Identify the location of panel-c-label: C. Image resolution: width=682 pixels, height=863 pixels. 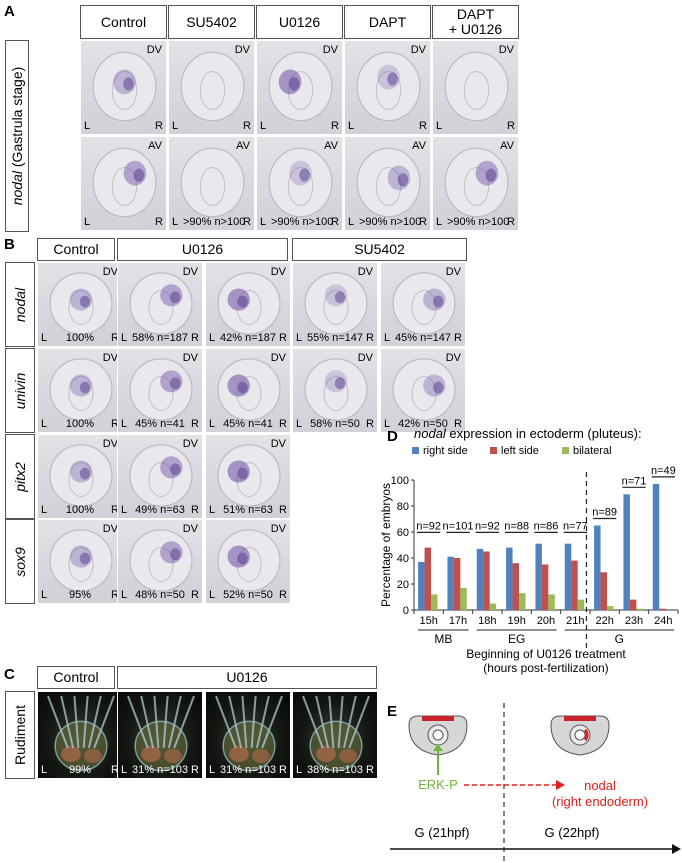
(9, 674).